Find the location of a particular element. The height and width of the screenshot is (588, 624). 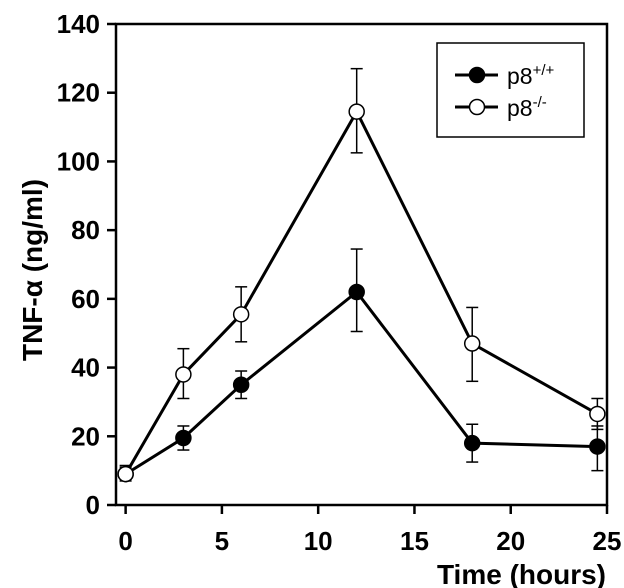

y-axis: 0 20 40 60 80 100 120 140 is located at coordinates (86, 264).